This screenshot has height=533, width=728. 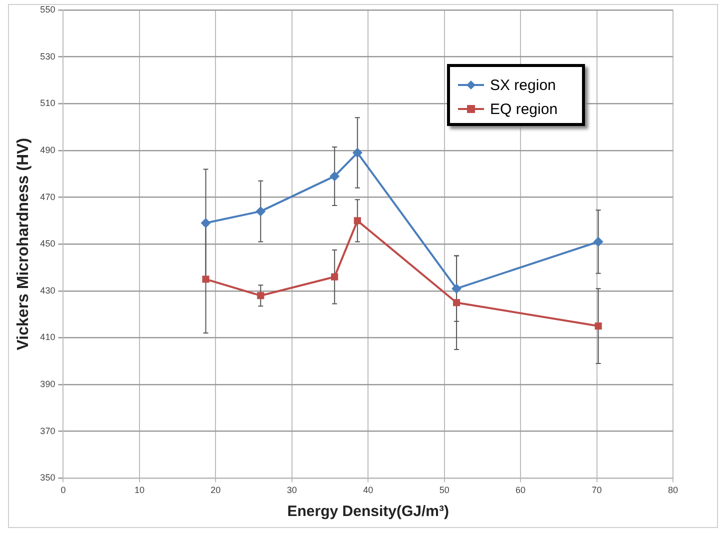 What do you see at coordinates (48, 149) in the screenshot?
I see `y-tick-label: 490` at bounding box center [48, 149].